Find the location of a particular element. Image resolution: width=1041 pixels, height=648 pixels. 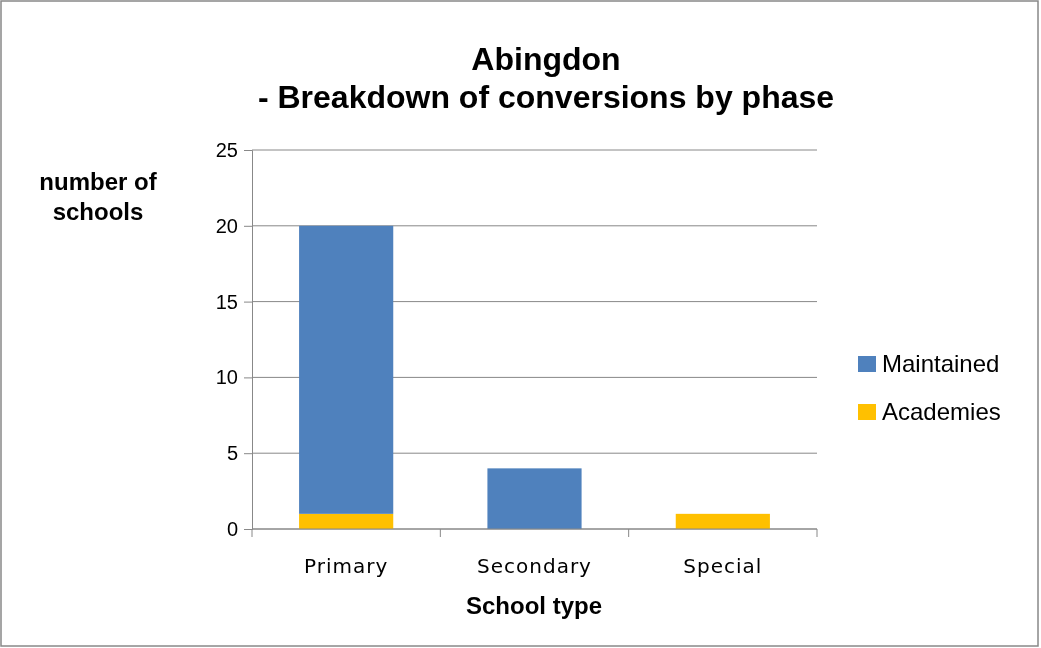

chart-title: Abingdon - Breakdown of conversions by phase is located at coordinates (546, 78).